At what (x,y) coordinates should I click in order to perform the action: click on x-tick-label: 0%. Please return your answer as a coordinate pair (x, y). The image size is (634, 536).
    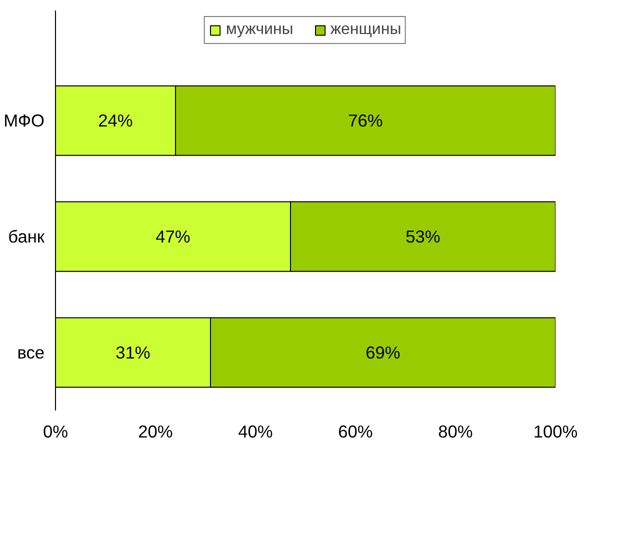
    Looking at the image, I should click on (55, 432).